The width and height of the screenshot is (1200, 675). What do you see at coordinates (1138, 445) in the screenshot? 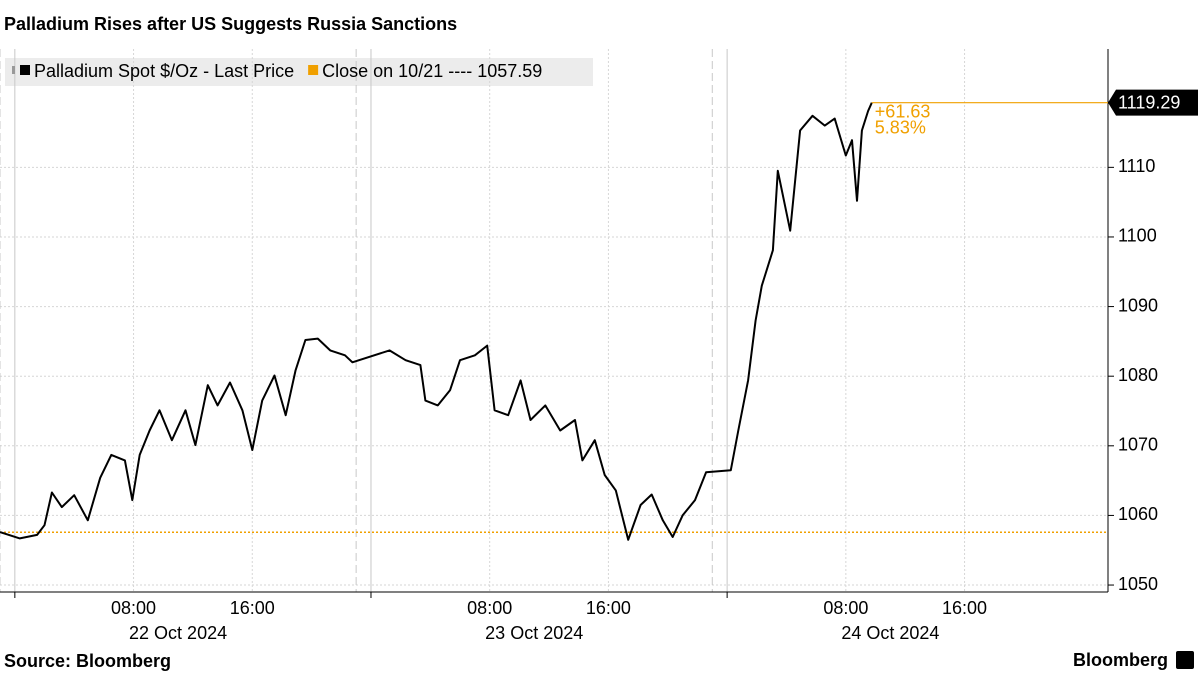
I see `y-tick-label: 1070` at bounding box center [1138, 445].